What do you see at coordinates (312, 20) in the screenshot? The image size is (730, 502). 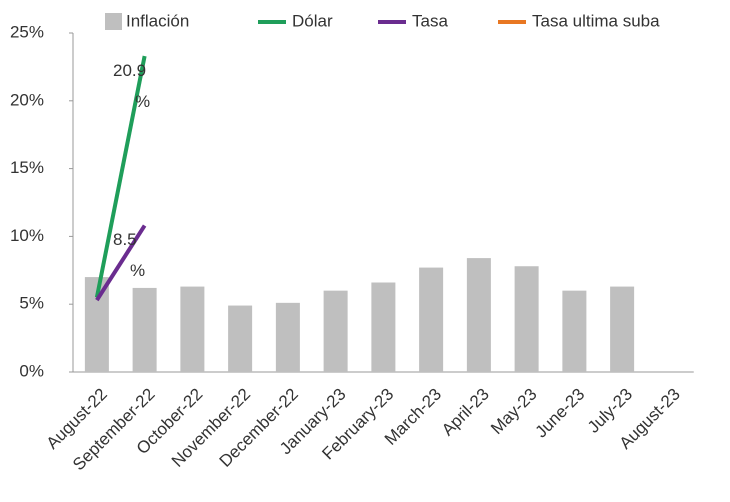 I see `legend-label: Dólar` at bounding box center [312, 20].